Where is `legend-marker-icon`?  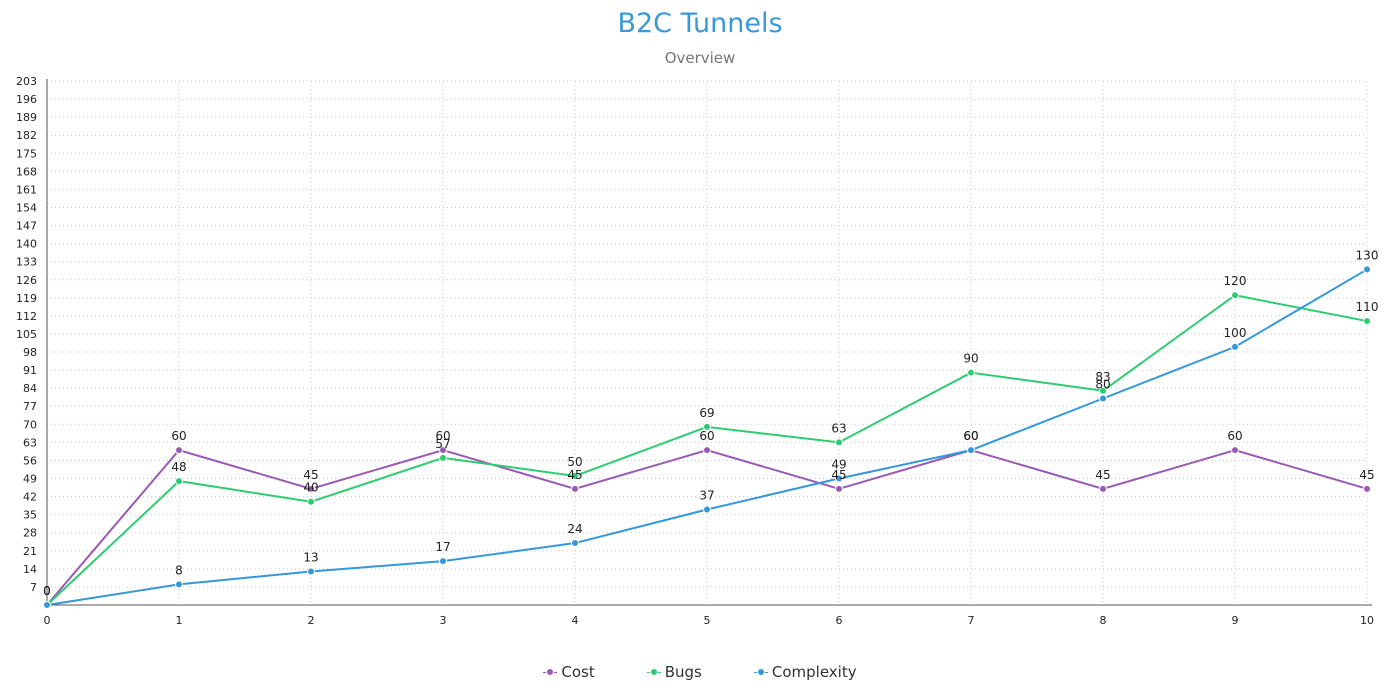 legend-marker-icon is located at coordinates (760, 672).